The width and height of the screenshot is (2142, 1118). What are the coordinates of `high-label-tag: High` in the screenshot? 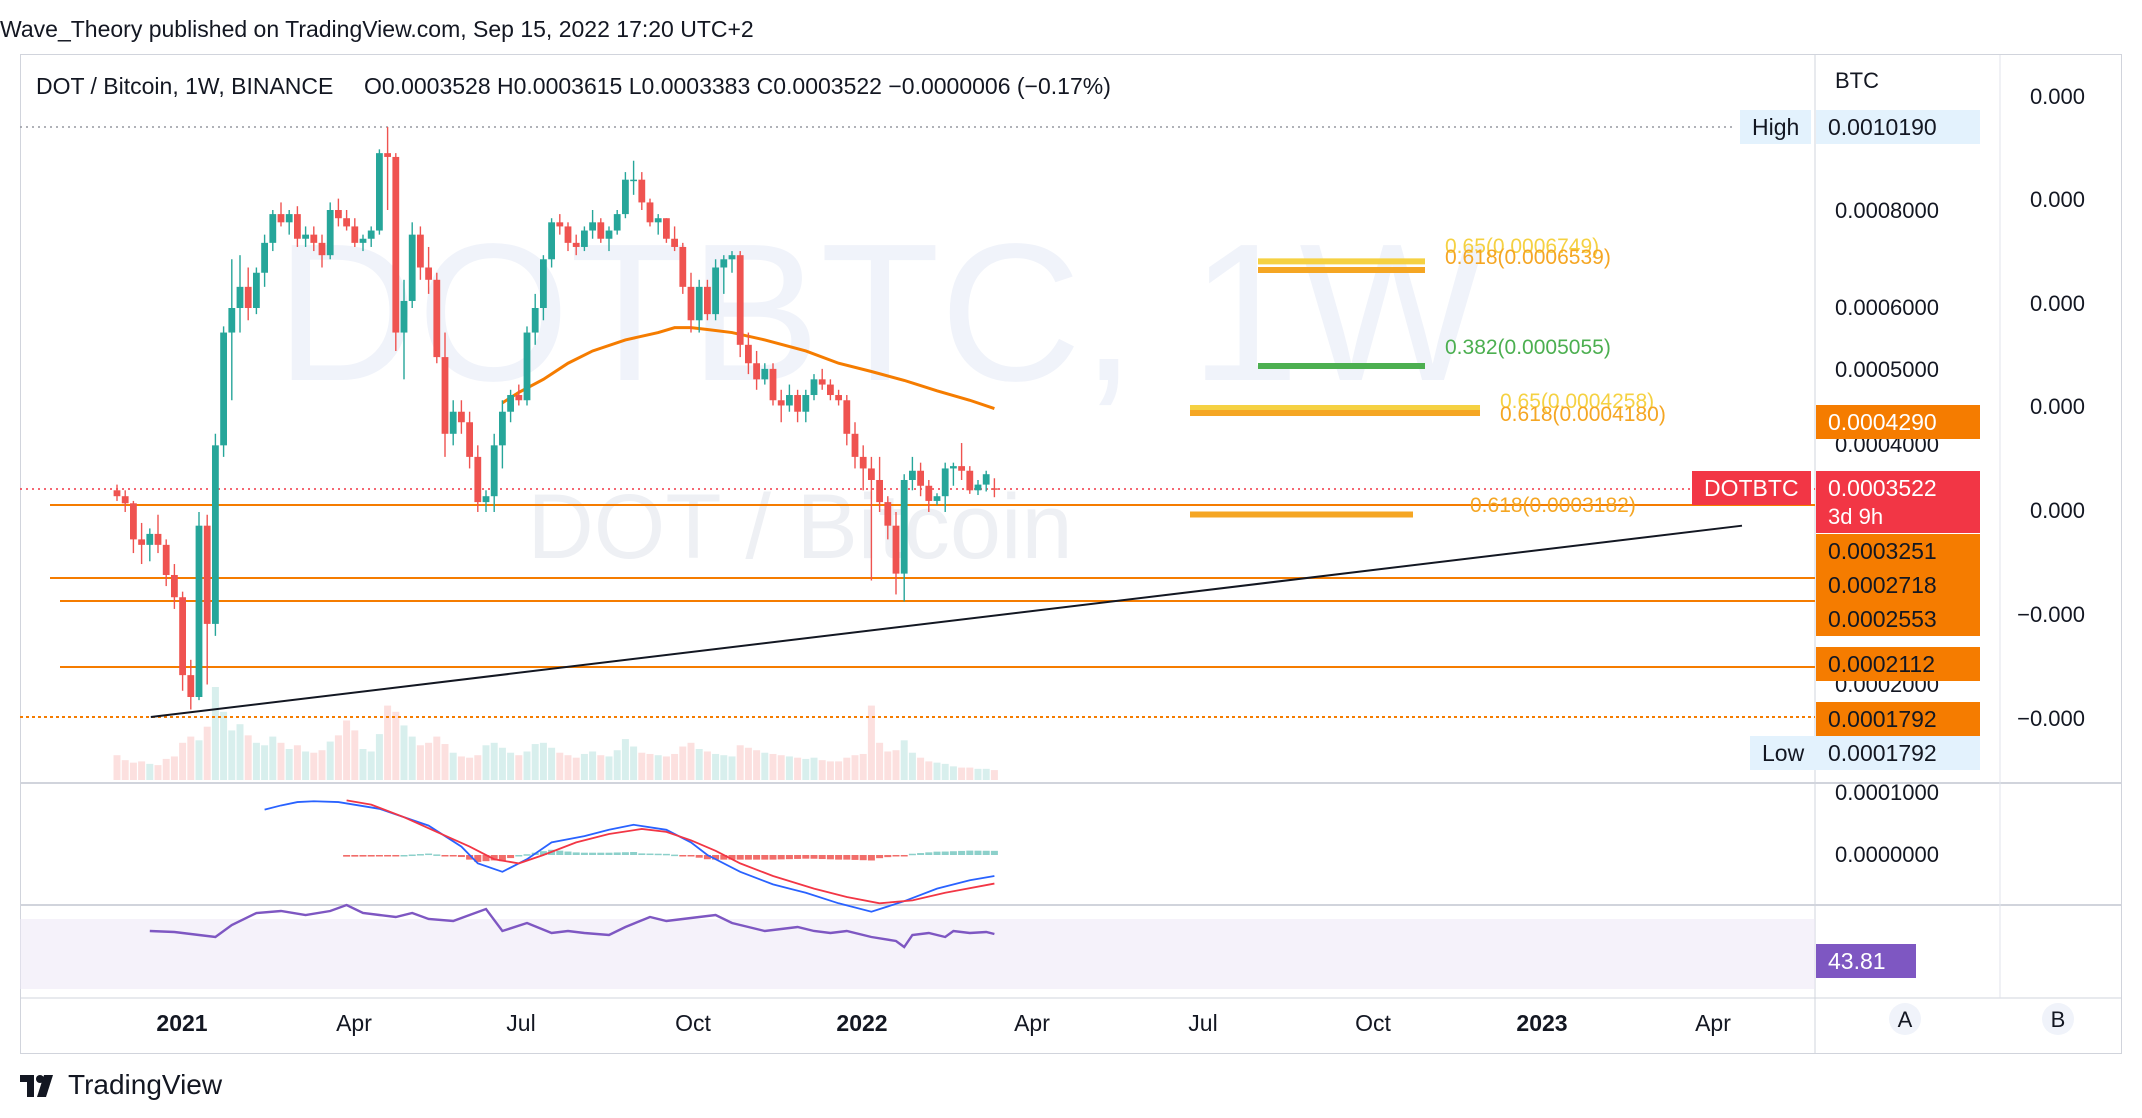 It's located at (1776, 127).